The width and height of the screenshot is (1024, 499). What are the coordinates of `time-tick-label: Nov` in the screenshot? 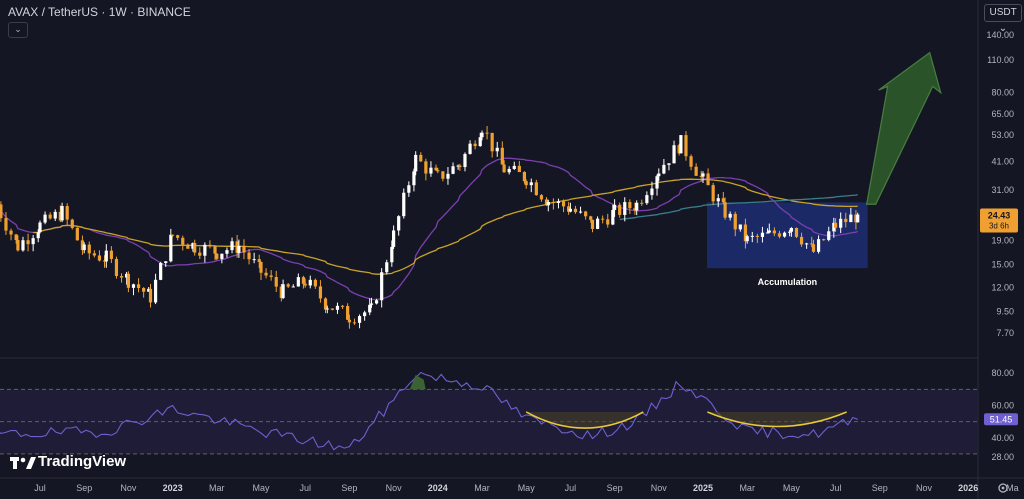 It's located at (659, 488).